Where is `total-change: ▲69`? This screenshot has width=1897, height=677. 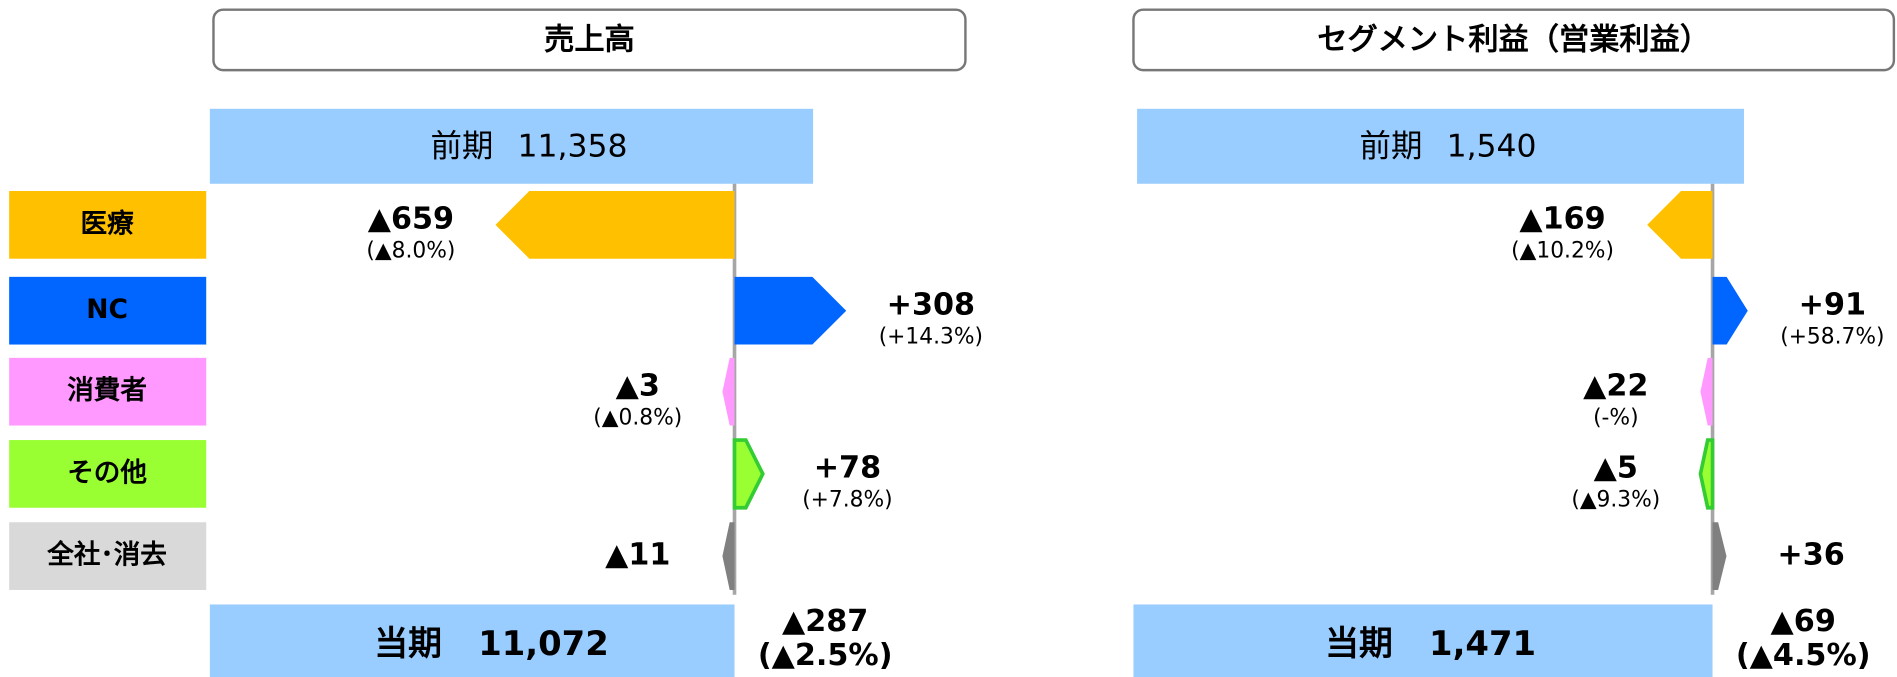 total-change: ▲69 is located at coordinates (1803, 621).